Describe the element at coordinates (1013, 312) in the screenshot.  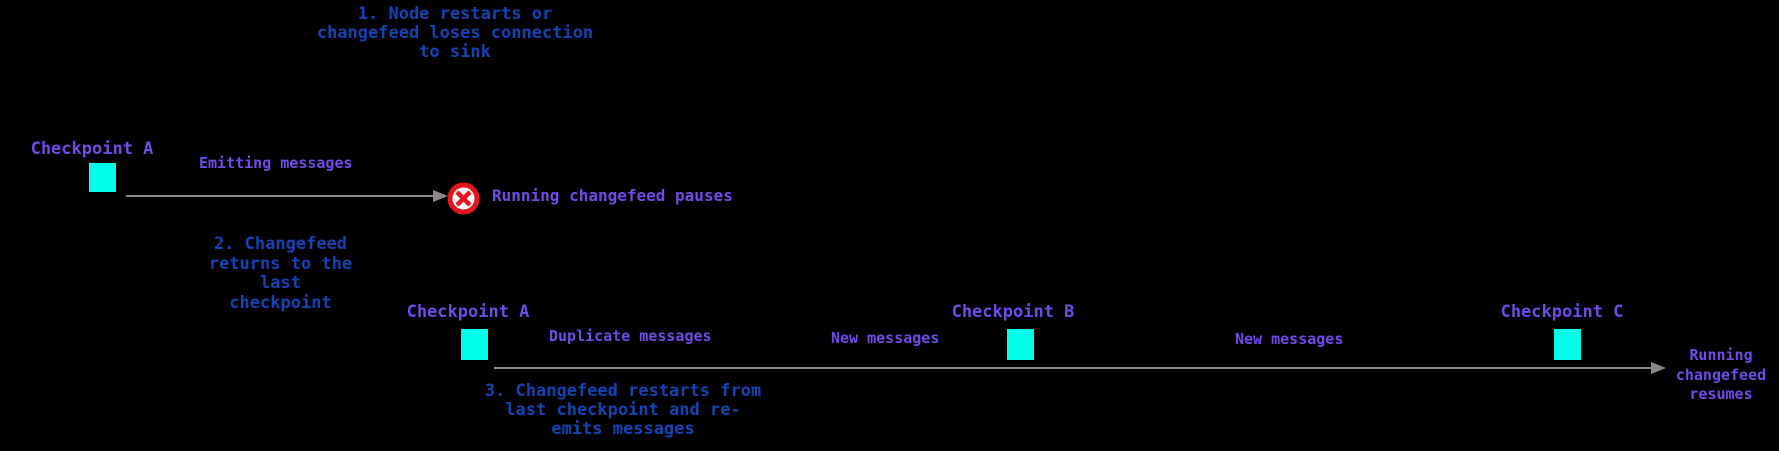
I see `timeline2-checkpoint-b-label: Checkpoint B` at that location.